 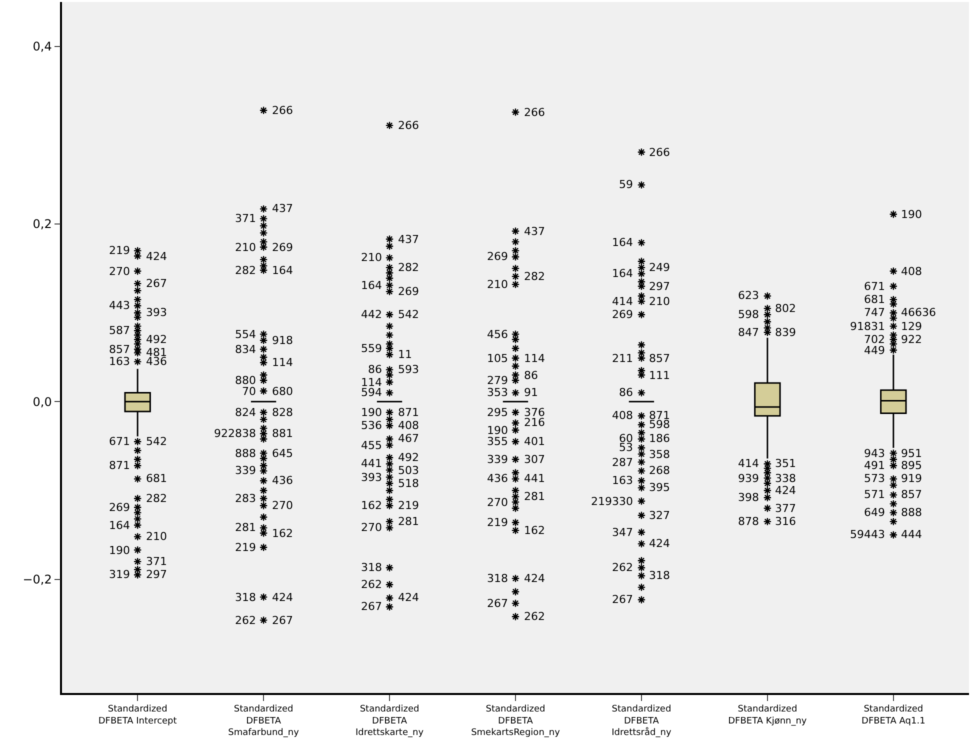 What do you see at coordinates (748, 478) in the screenshot?
I see `annotation: 939` at bounding box center [748, 478].